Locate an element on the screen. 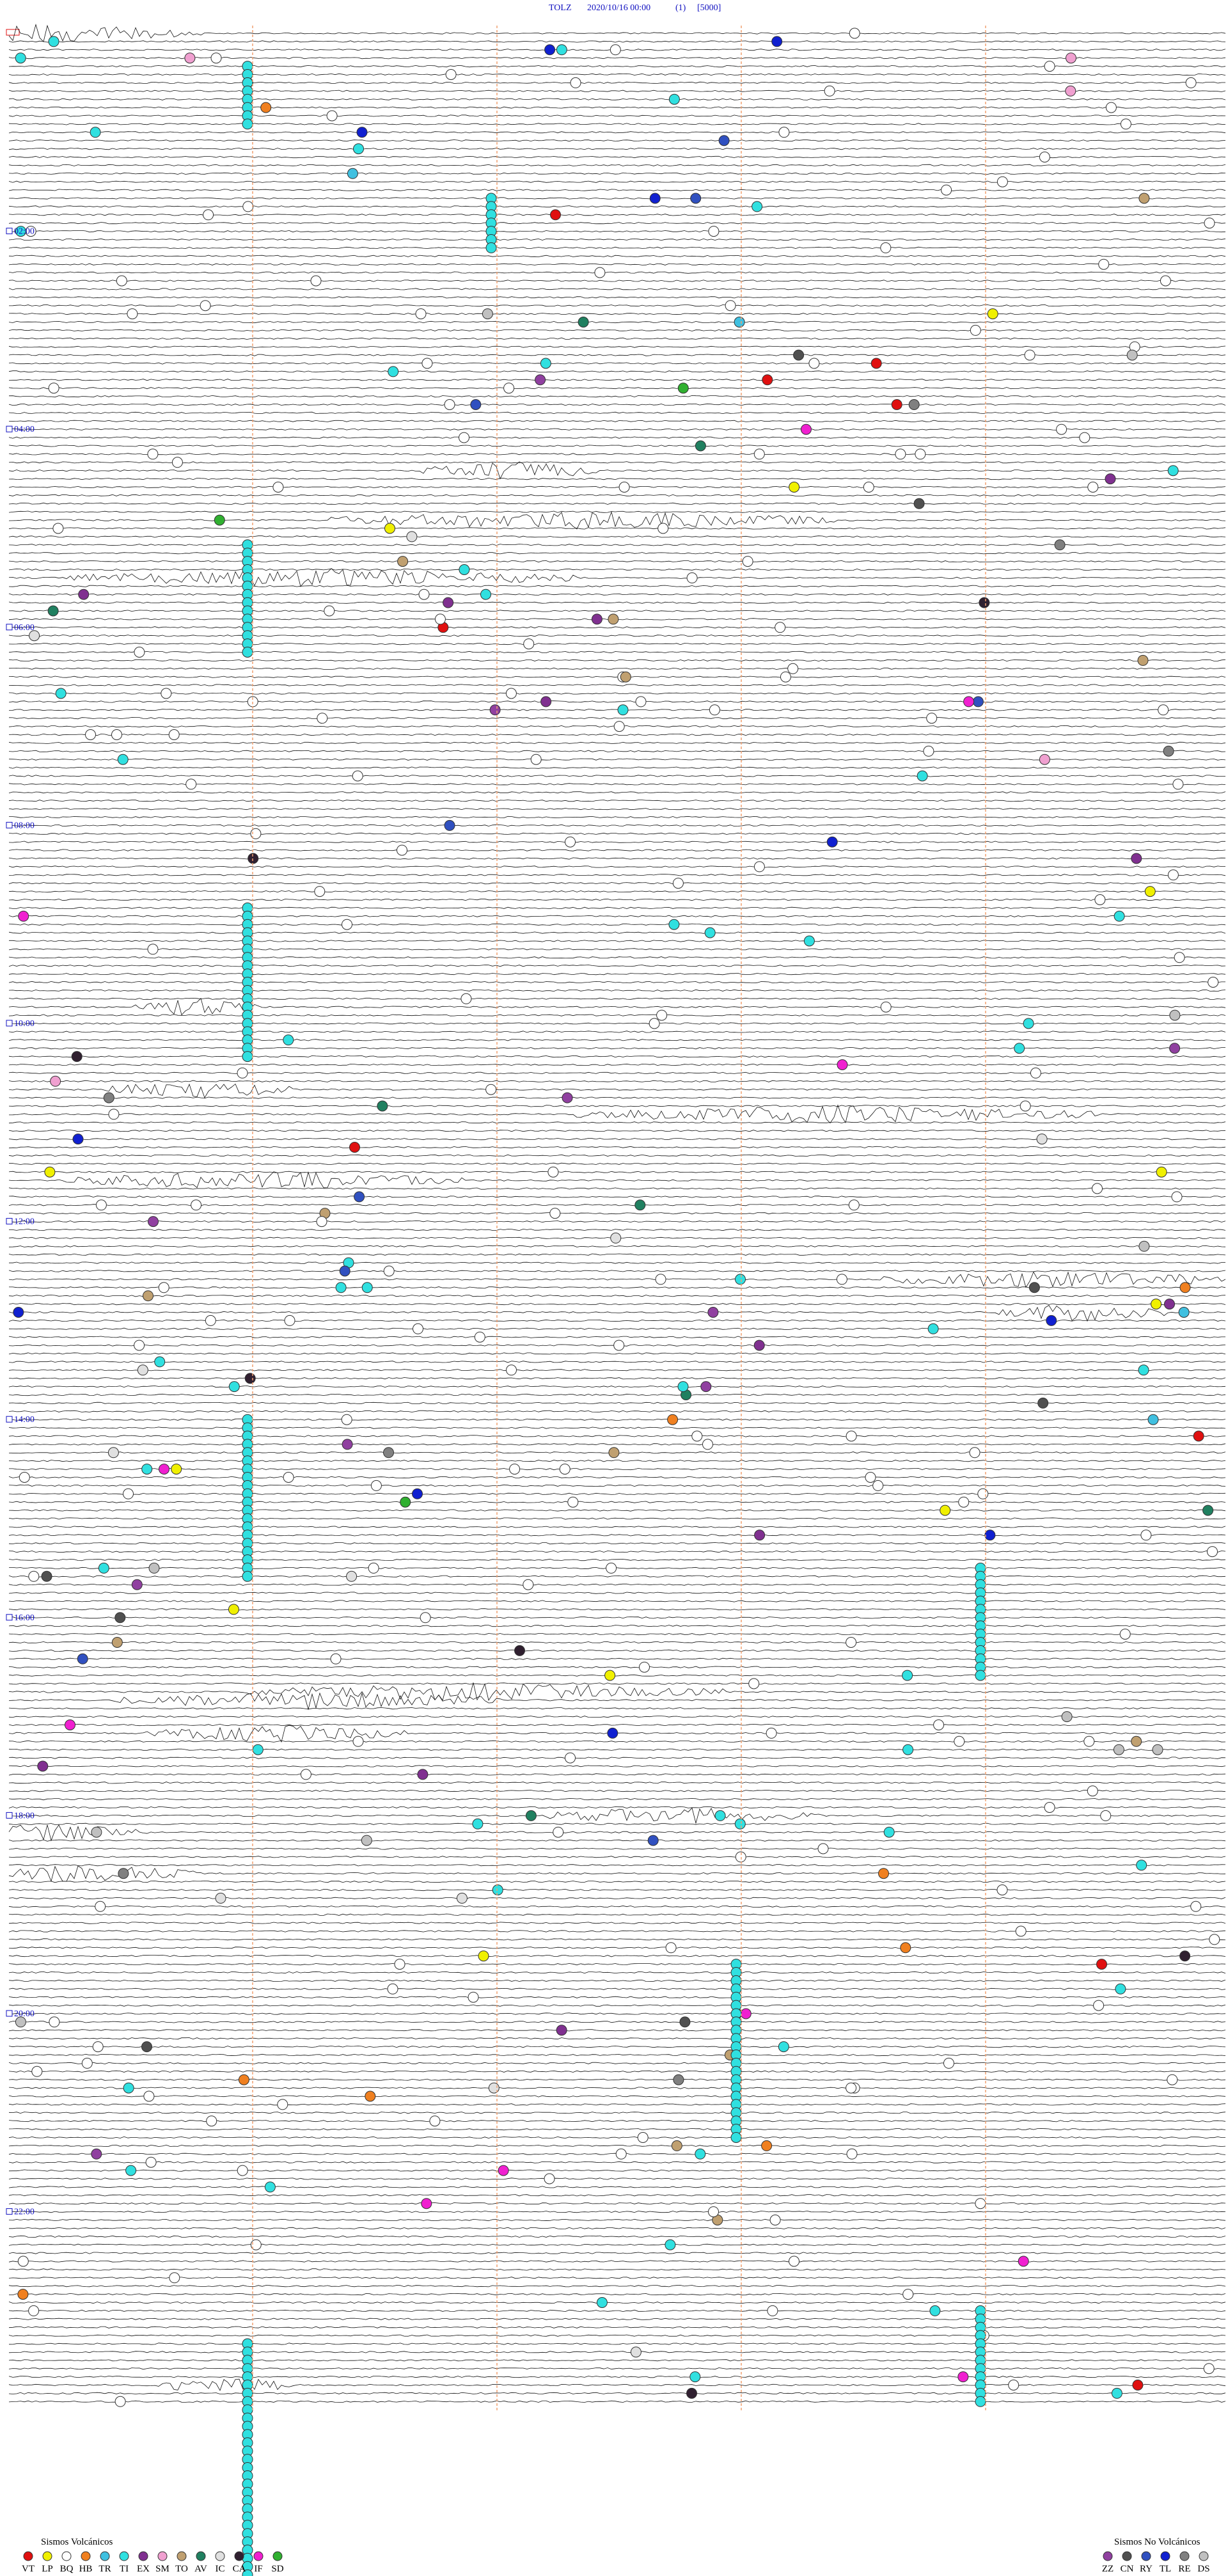  legend-code: CN is located at coordinates (1127, 2569).